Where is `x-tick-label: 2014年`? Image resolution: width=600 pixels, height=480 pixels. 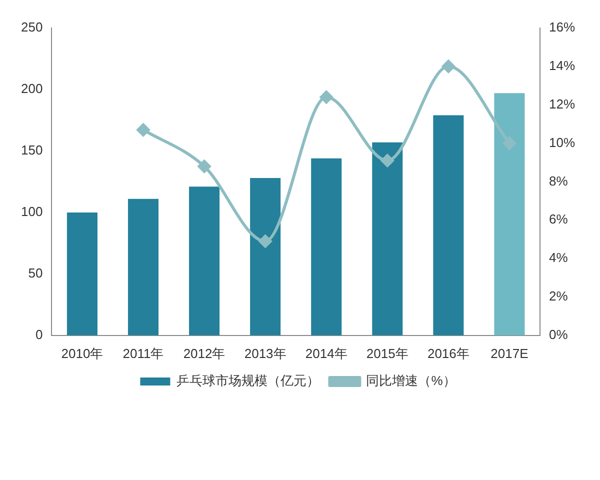
x-tick-label: 2014年 is located at coordinates (326, 353).